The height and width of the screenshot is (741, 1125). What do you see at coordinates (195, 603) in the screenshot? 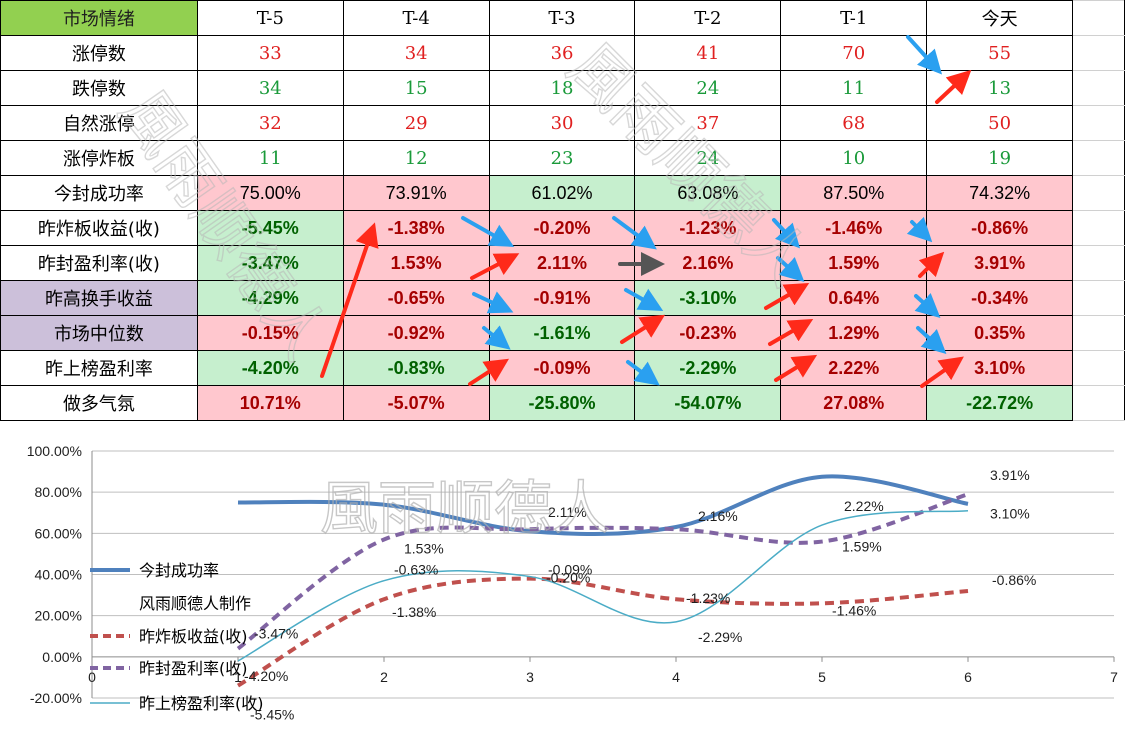
I see `legend-entry: 风雨顺德人制作` at bounding box center [195, 603].